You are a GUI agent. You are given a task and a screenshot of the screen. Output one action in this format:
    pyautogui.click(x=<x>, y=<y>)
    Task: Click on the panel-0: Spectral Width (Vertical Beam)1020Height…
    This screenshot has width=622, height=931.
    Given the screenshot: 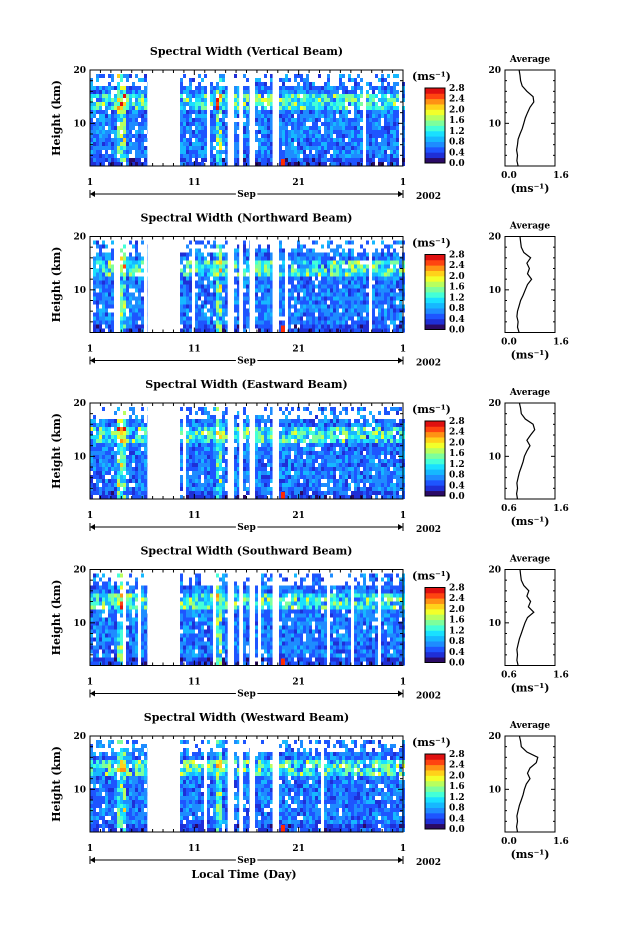 What is the action you would take?
    pyautogui.click(x=309, y=123)
    